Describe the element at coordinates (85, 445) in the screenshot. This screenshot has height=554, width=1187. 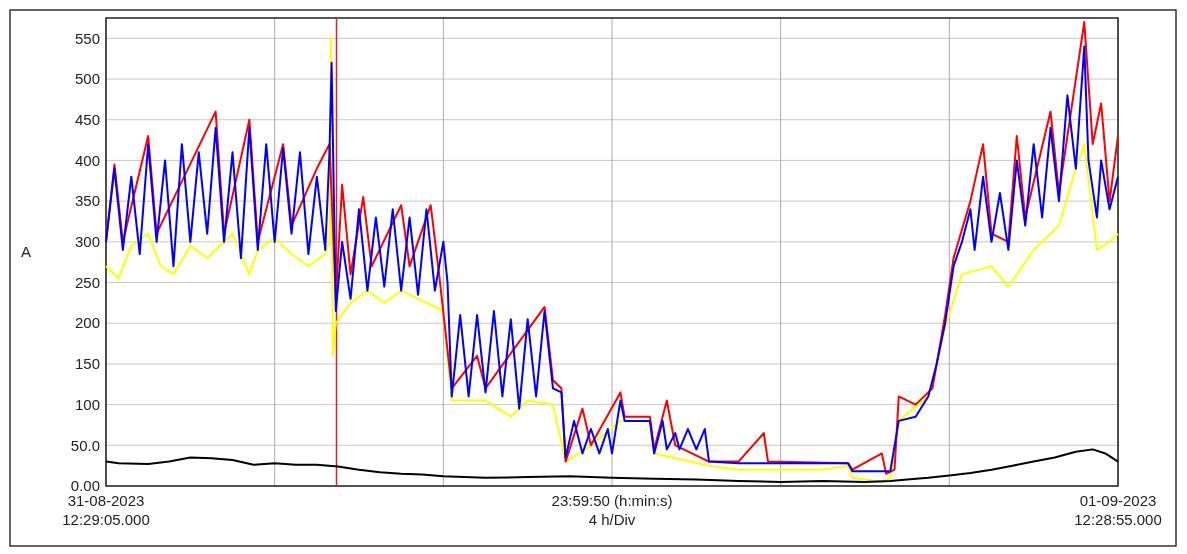
I see `y-tick-label: 50.0` at that location.